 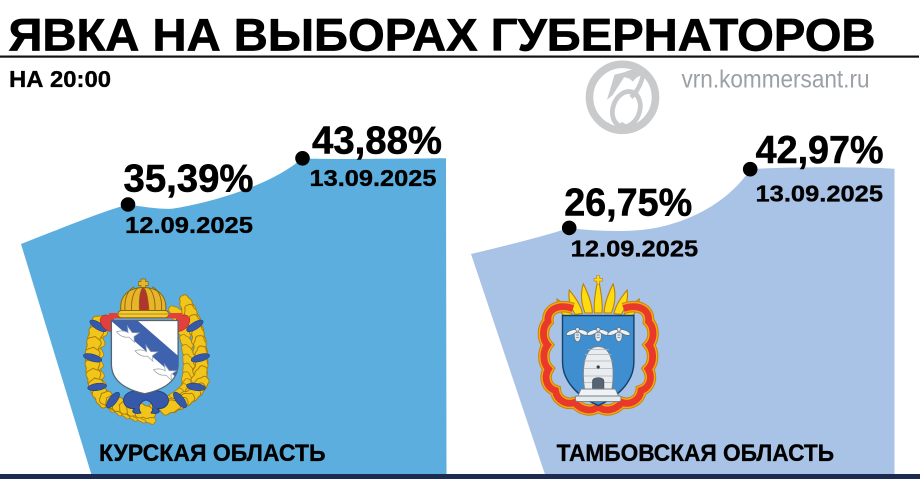 What do you see at coordinates (628, 202) in the screenshot?
I see `svg-text: 26,75%` at bounding box center [628, 202].